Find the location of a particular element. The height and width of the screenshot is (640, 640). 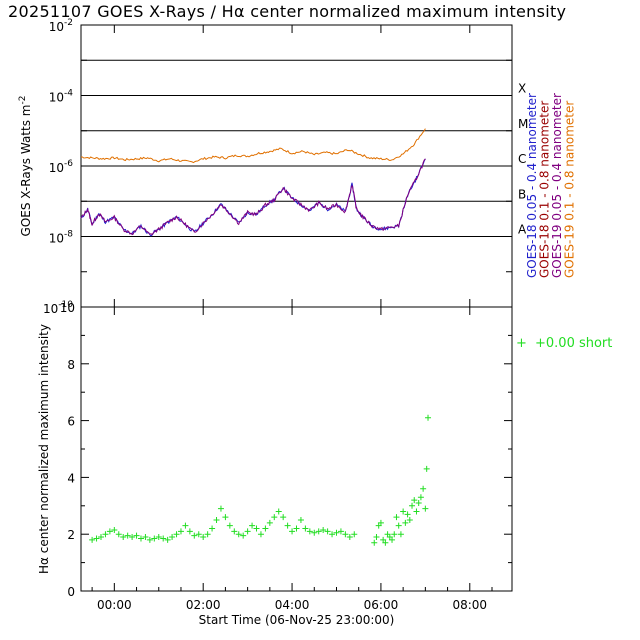

y-axis-label: GOES X-Rays Watts m-2 is located at coordinates (25, 166).